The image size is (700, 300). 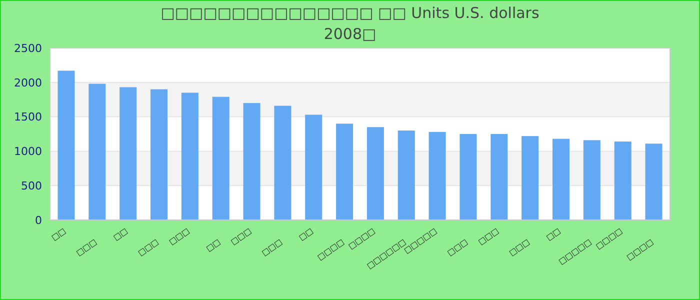 I want to click on y-tick-label: 1000, so click(x=28, y=151).